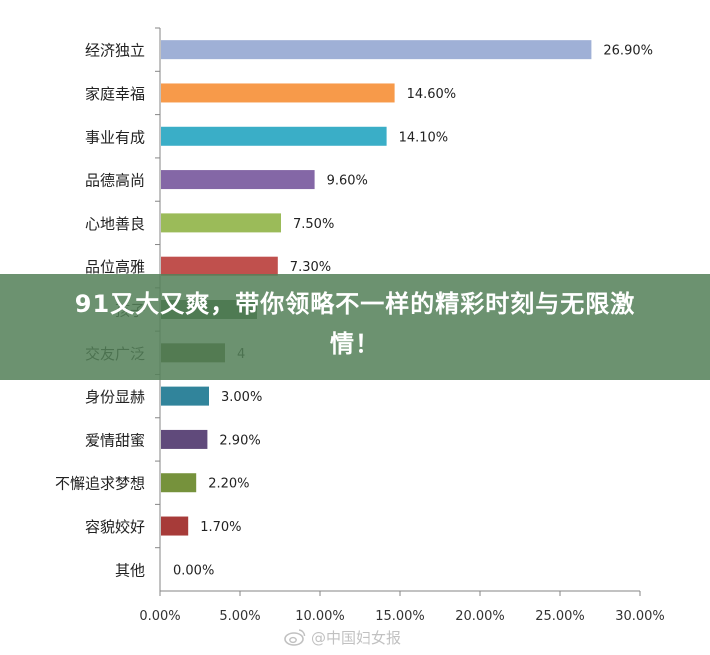 The height and width of the screenshot is (655, 710). I want to click on data-label: 1.70%, so click(220, 527).